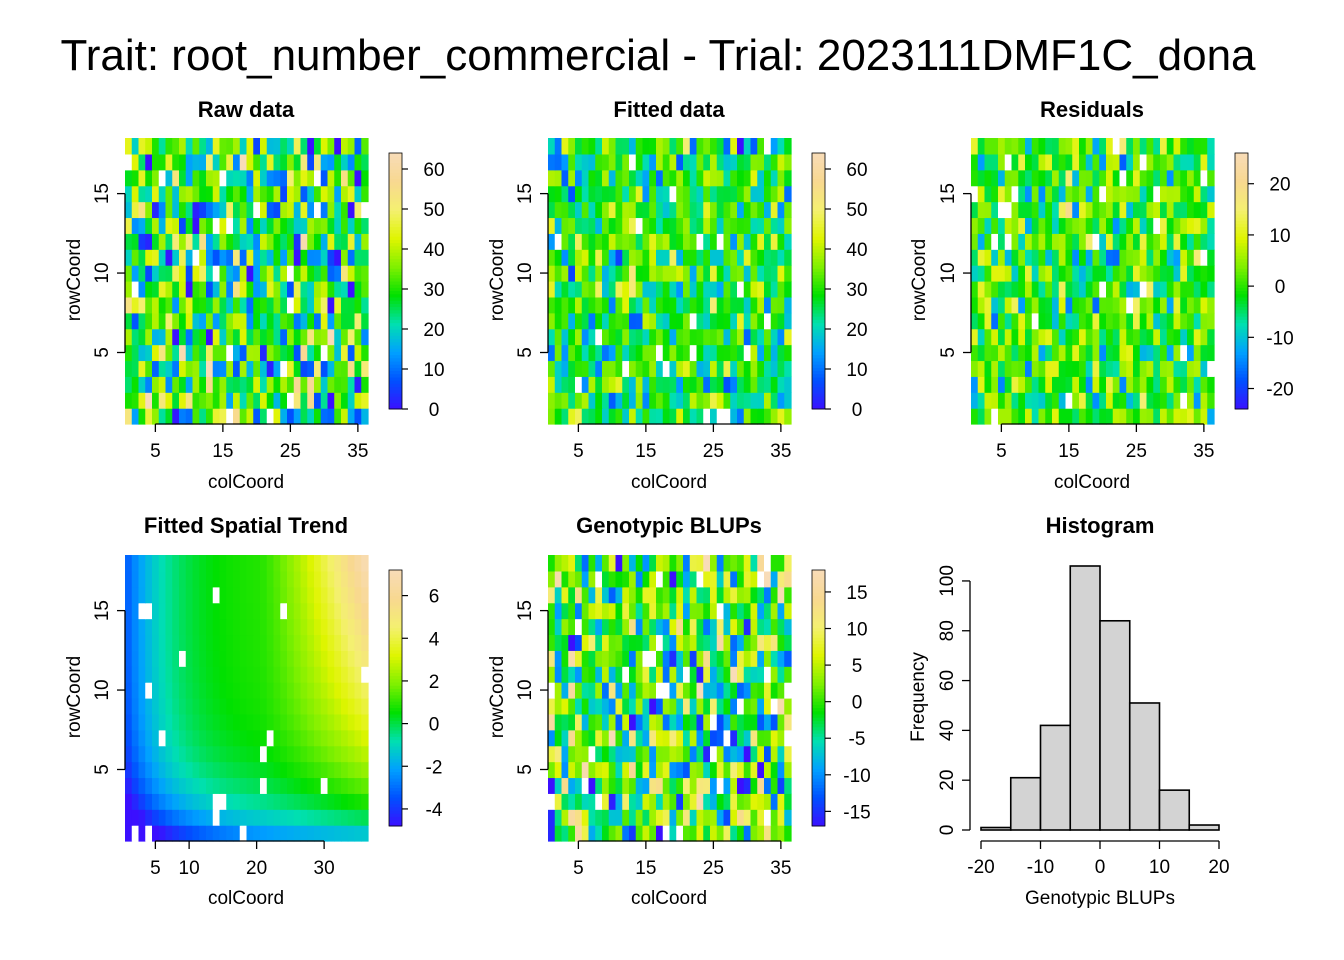 The width and height of the screenshot is (1344, 960). I want to click on colorbar-frame, so click(395, 698).